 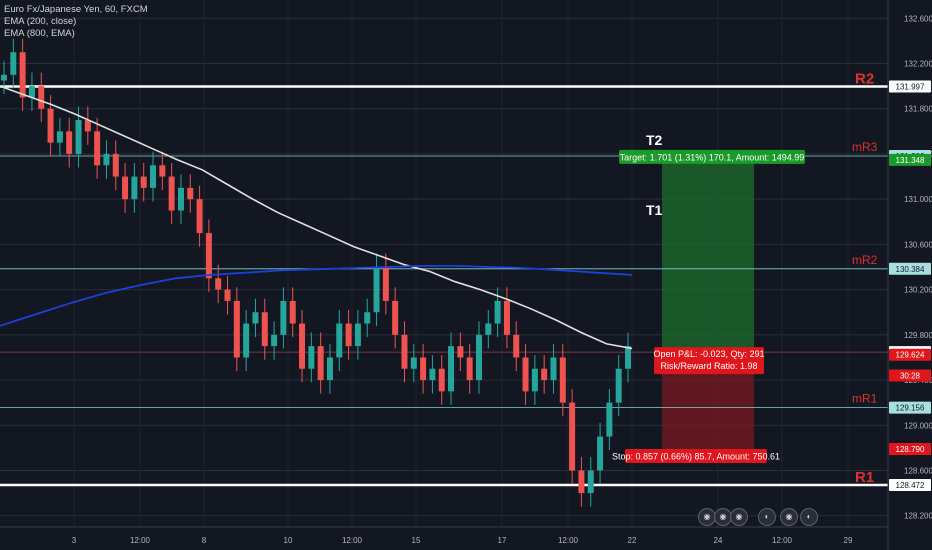 I want to click on target-zone, so click(x=708, y=256).